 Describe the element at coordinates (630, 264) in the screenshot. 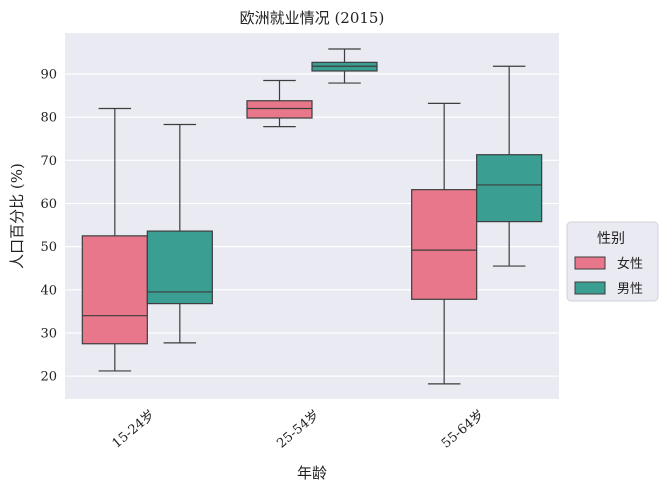

I see `legend-entry-label: 女性` at that location.